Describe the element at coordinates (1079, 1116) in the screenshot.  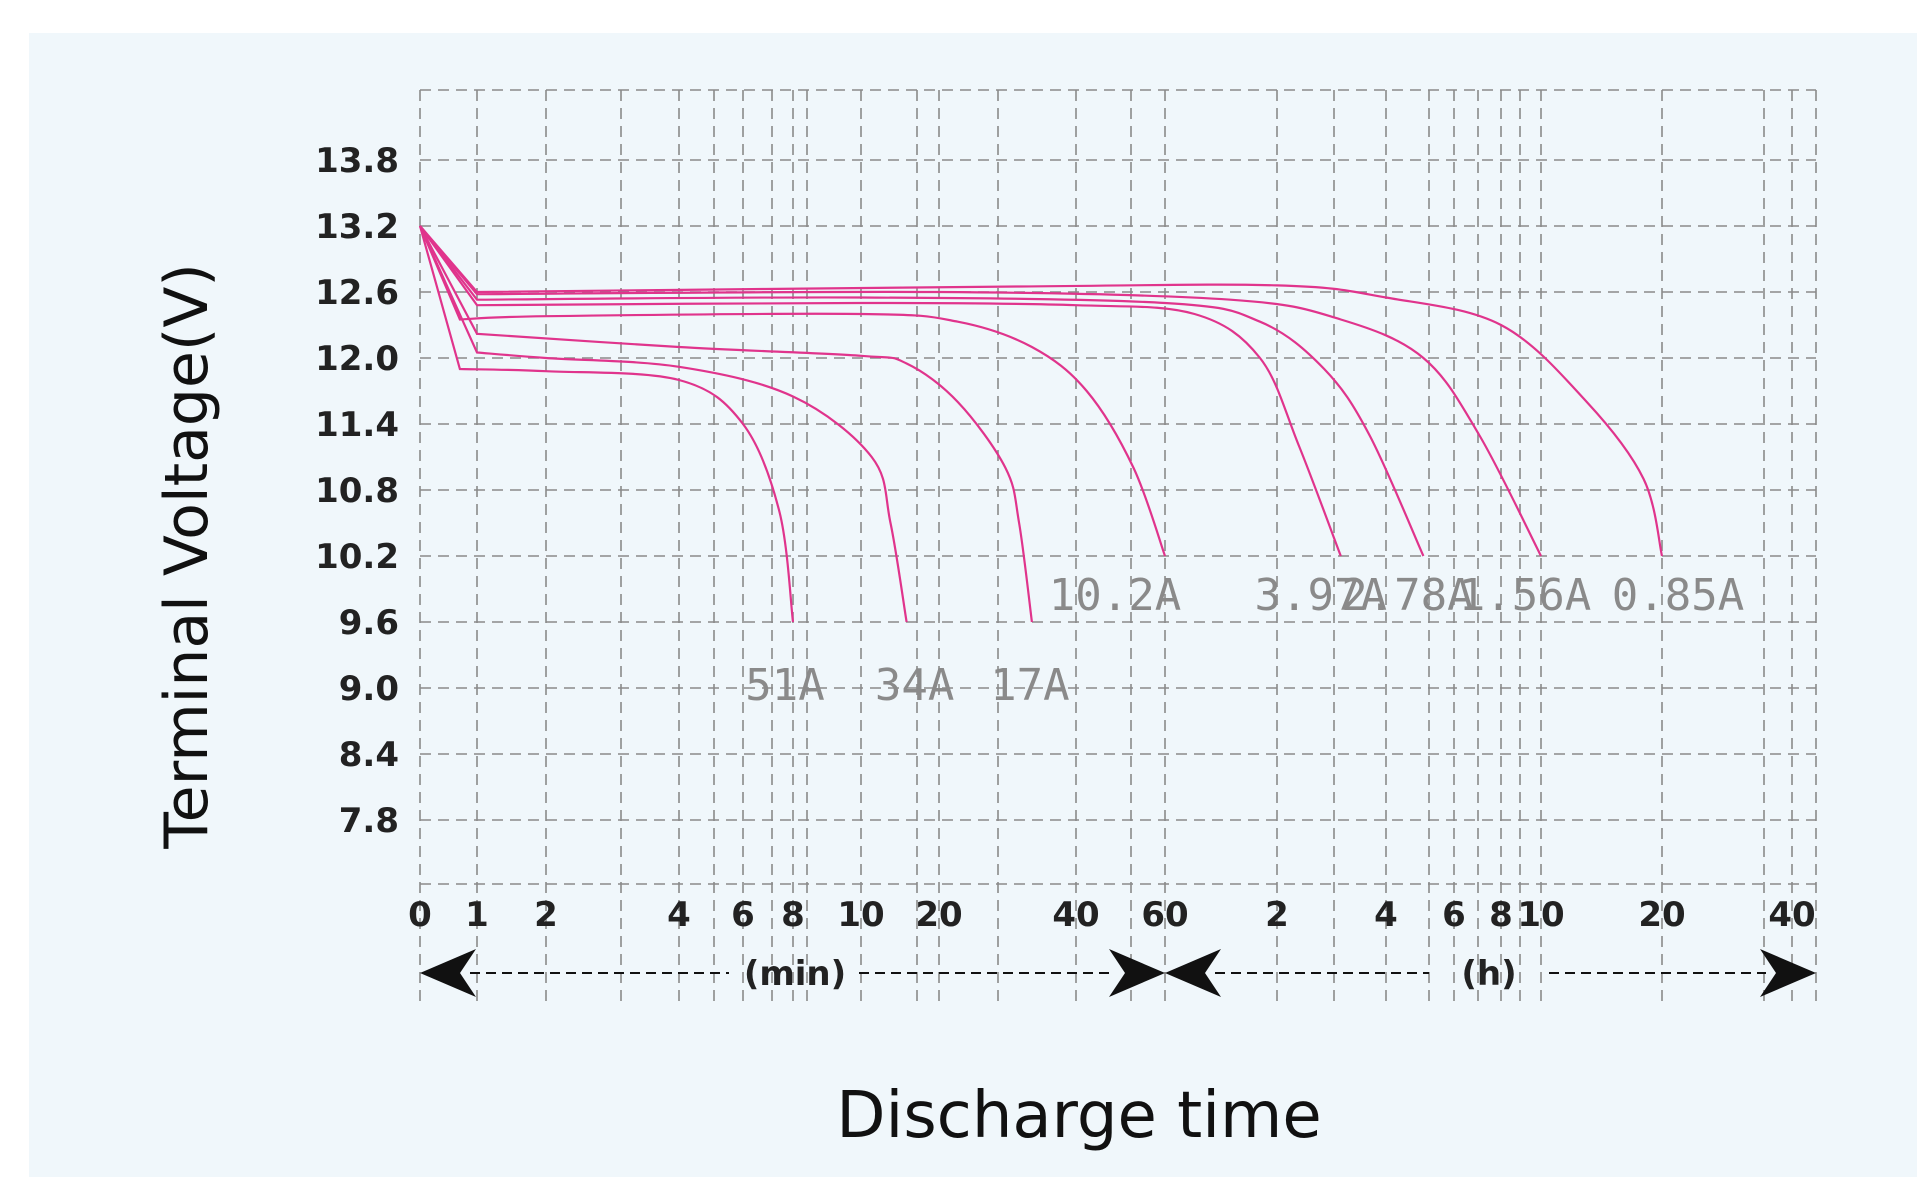
I see `x-axis-title: Discharge time` at that location.